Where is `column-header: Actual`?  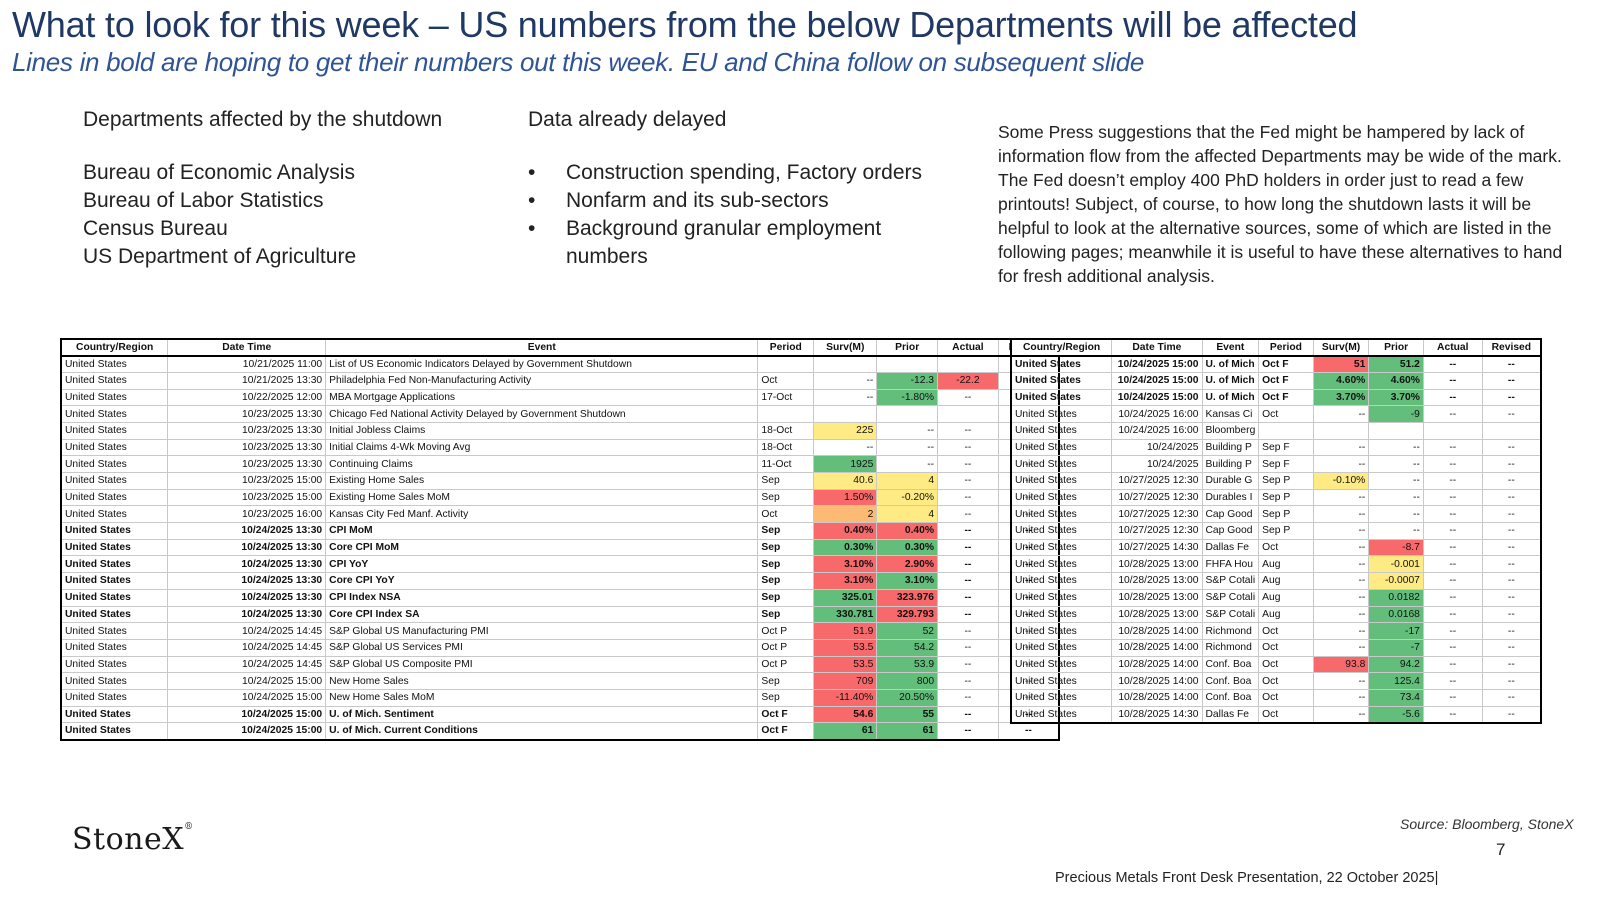 column-header: Actual is located at coordinates (968, 347).